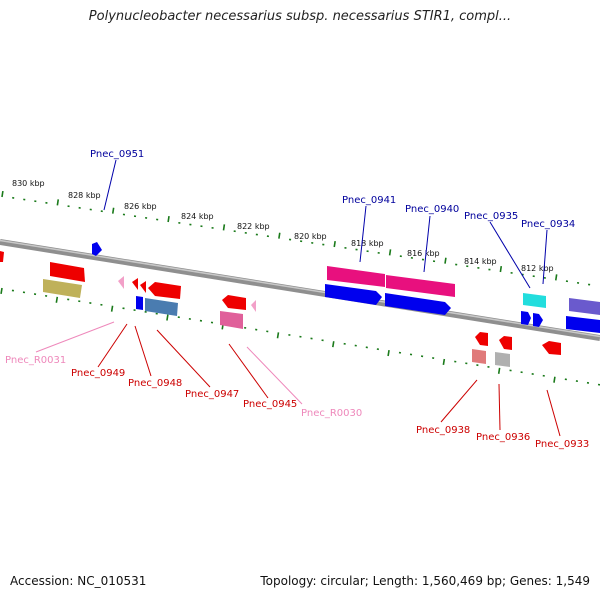 The height and width of the screenshot is (600, 600). I want to click on accession-text: Accession: NC_010531, so click(78, 581).